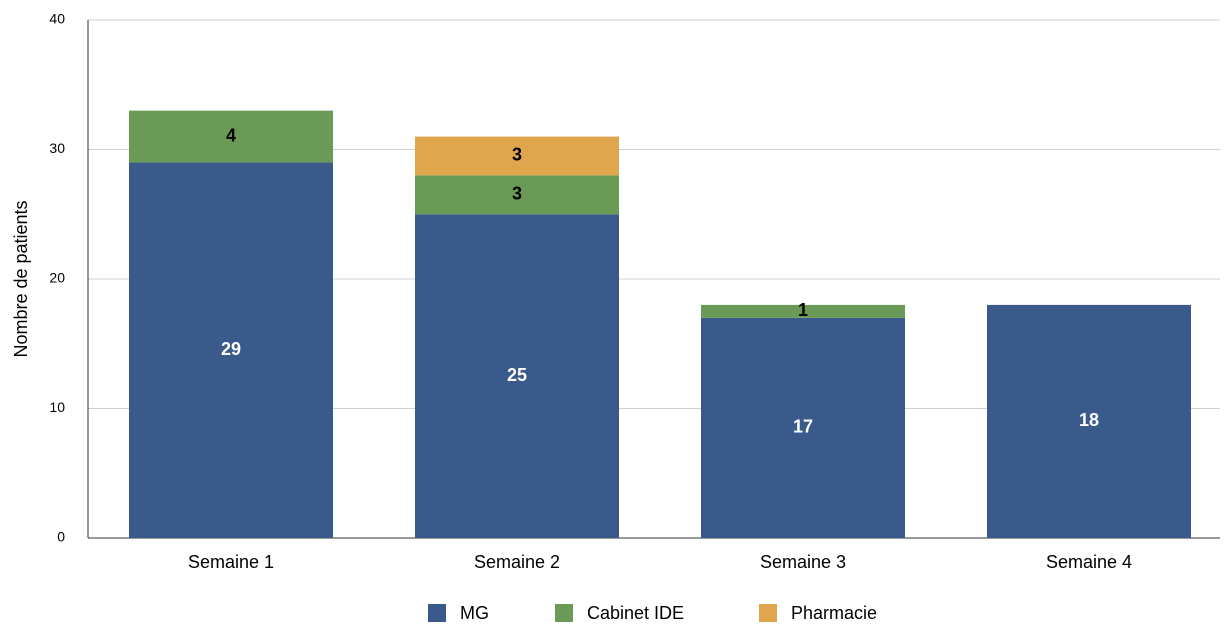  What do you see at coordinates (517, 562) in the screenshot?
I see `x-tick-label: Semaine 2` at bounding box center [517, 562].